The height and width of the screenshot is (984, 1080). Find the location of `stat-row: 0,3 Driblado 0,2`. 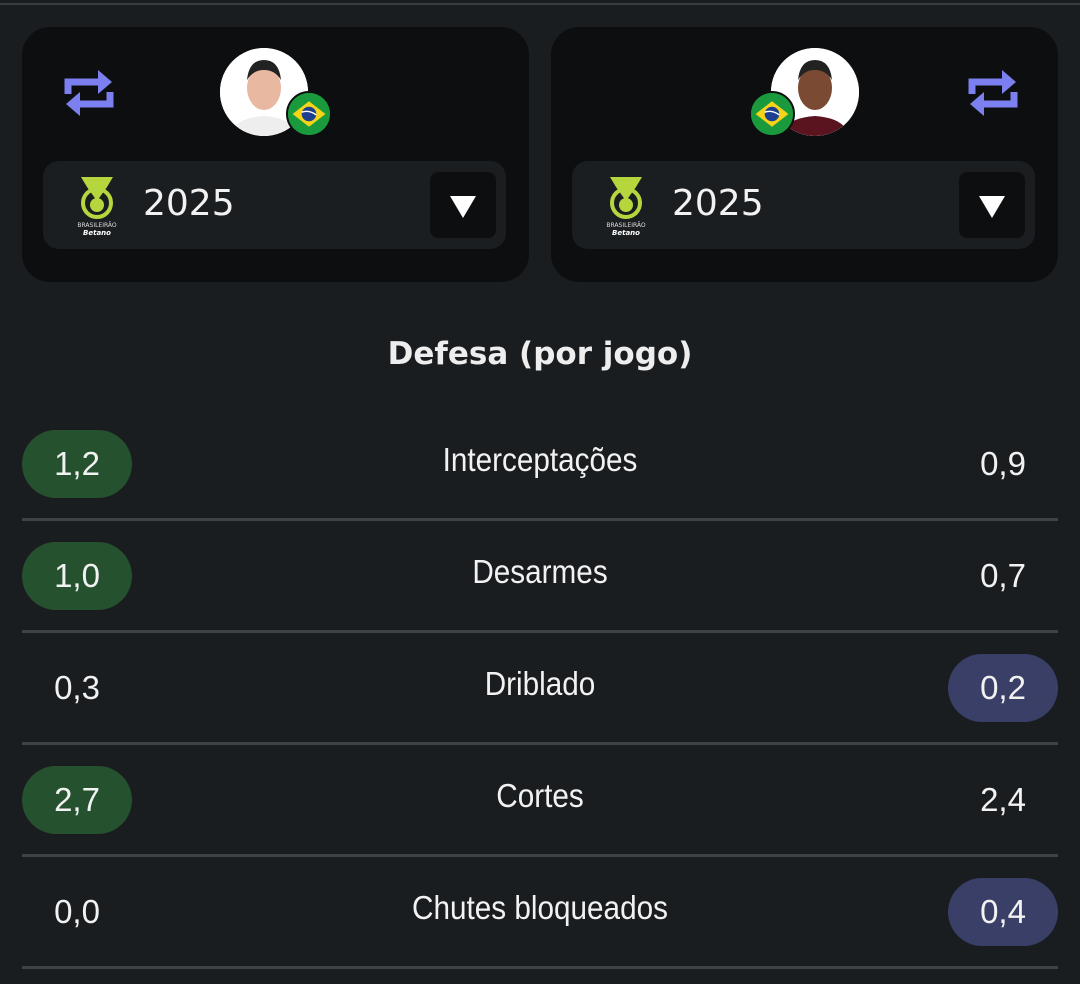

stat-row: 0,3 Driblado 0,2 is located at coordinates (540, 689).